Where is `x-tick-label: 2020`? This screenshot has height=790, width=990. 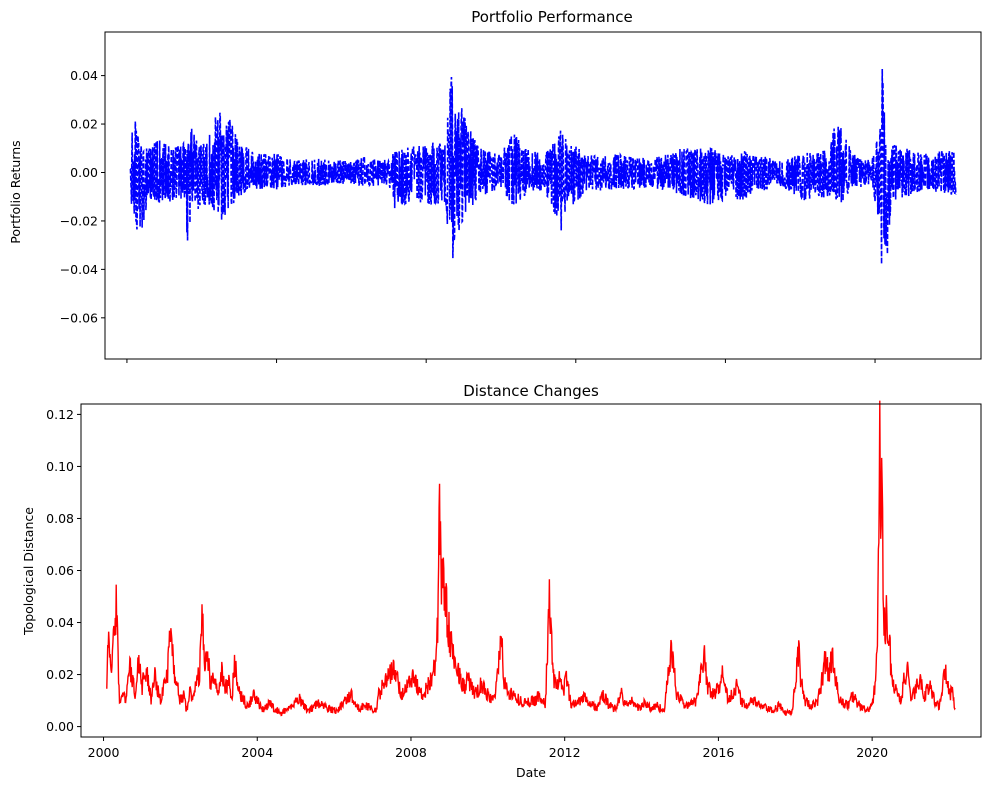 x-tick-label: 2020 is located at coordinates (872, 752).